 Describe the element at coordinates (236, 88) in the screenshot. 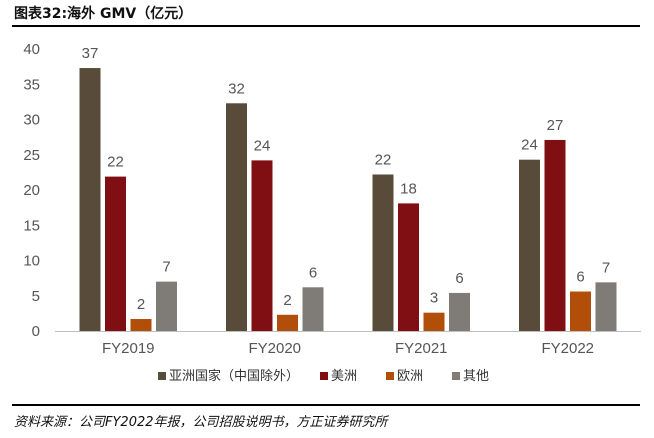

I see `data-label: 32` at that location.